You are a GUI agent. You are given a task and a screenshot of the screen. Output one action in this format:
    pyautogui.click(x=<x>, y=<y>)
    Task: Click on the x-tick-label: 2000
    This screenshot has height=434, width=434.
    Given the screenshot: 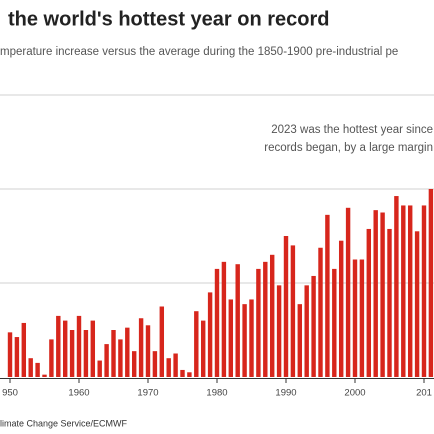 What is the action you would take?
    pyautogui.click(x=354, y=393)
    